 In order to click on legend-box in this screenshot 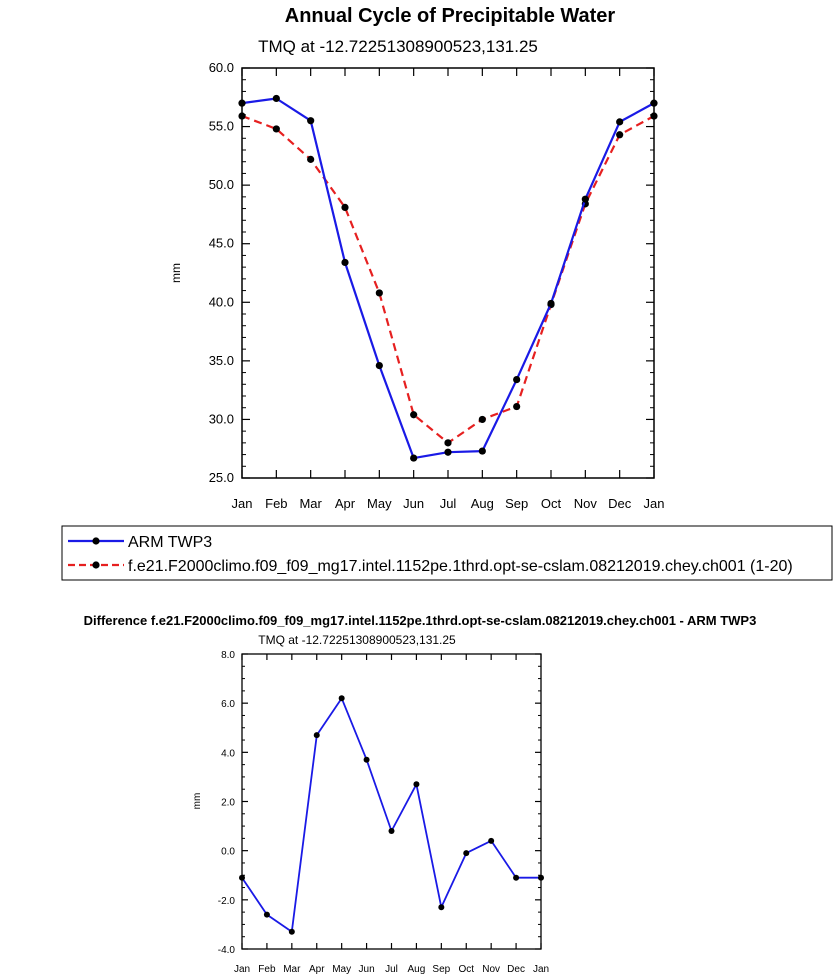, I will do `click(447, 553)`.